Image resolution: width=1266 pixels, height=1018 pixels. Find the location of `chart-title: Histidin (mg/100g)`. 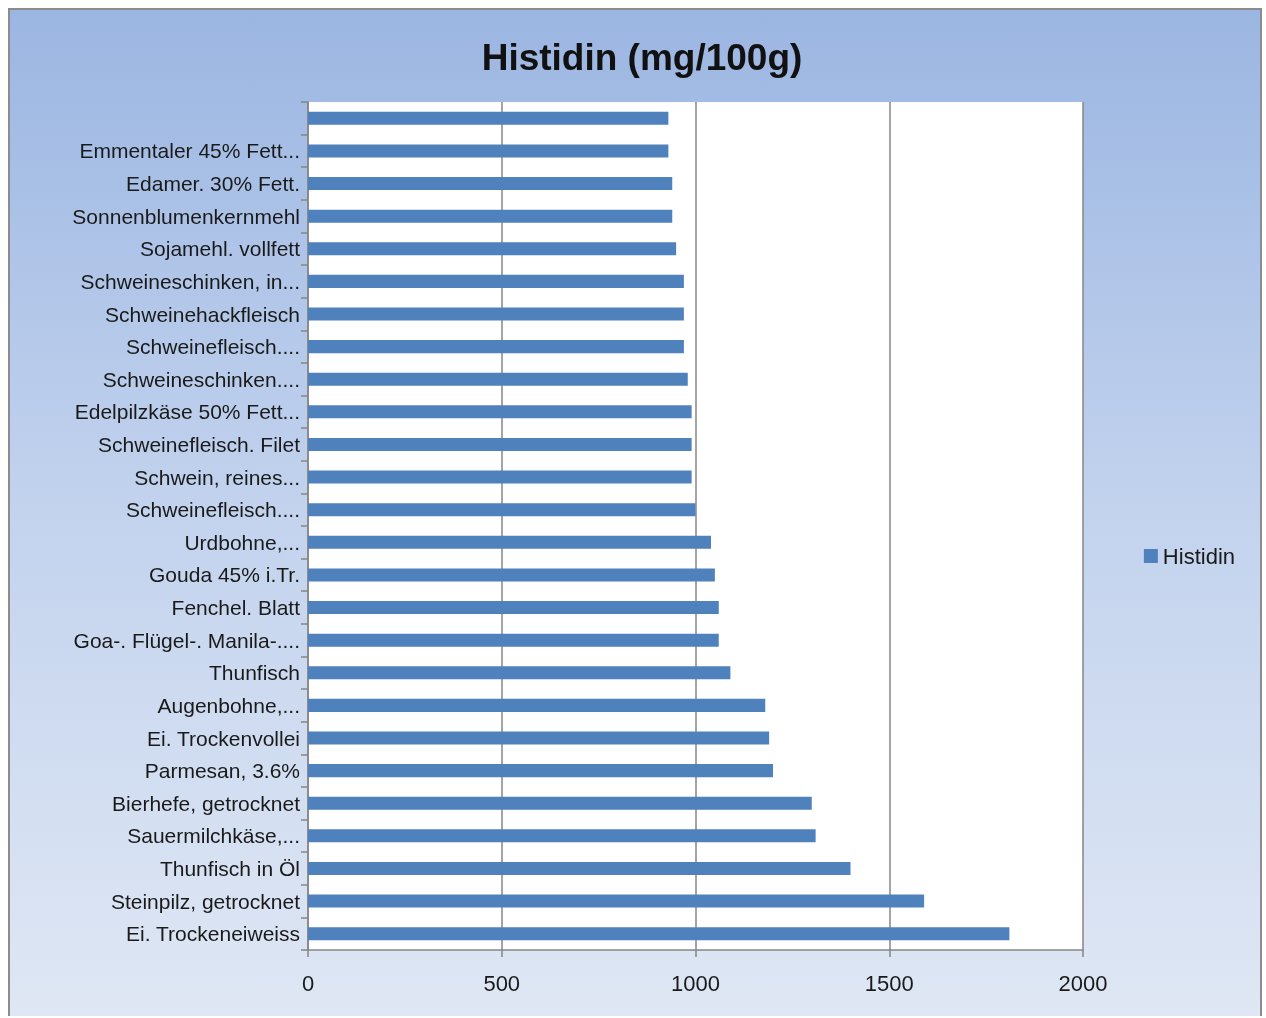

chart-title: Histidin (mg/100g) is located at coordinates (642, 57).